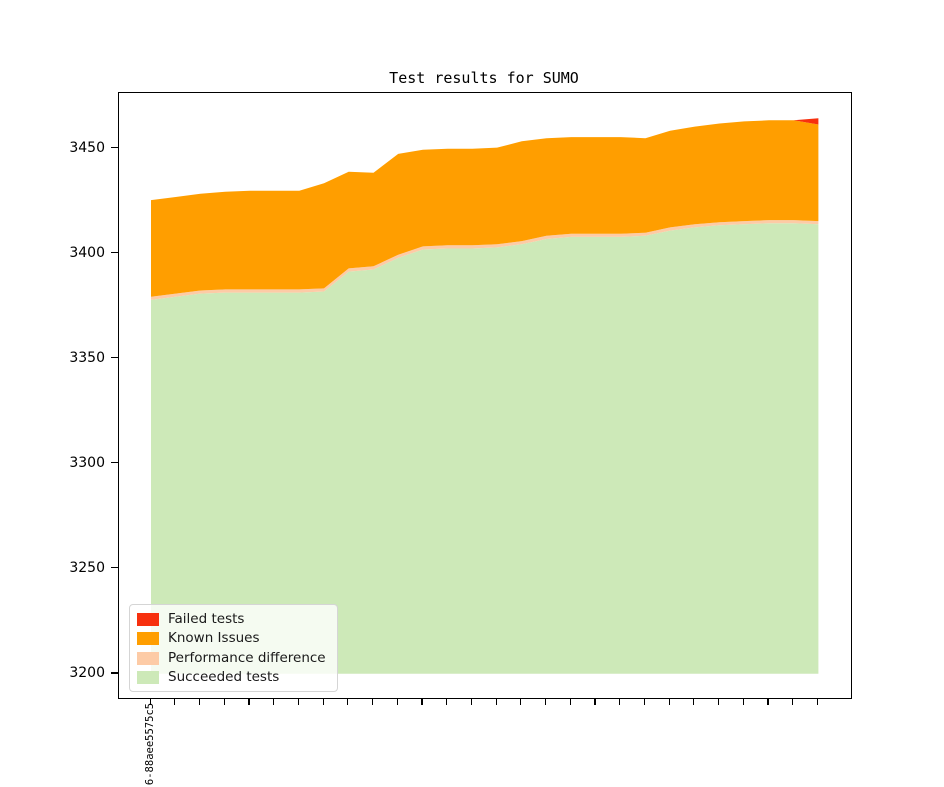 The width and height of the screenshot is (944, 787). Describe the element at coordinates (87, 147) in the screenshot. I see `y-tick-label: 3450` at that location.